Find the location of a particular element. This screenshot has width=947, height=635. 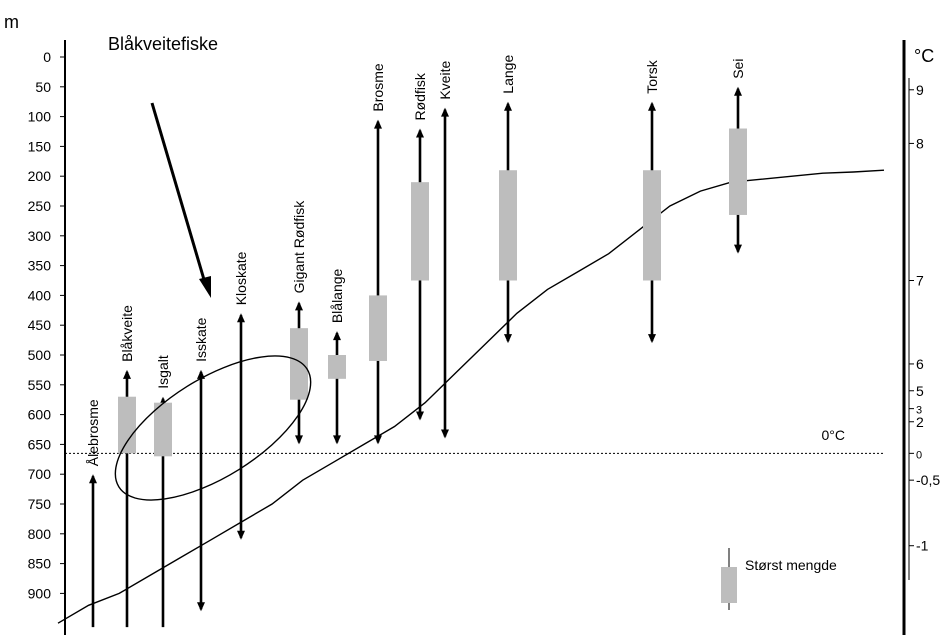

species-label: Isskate is located at coordinates (201, 339).